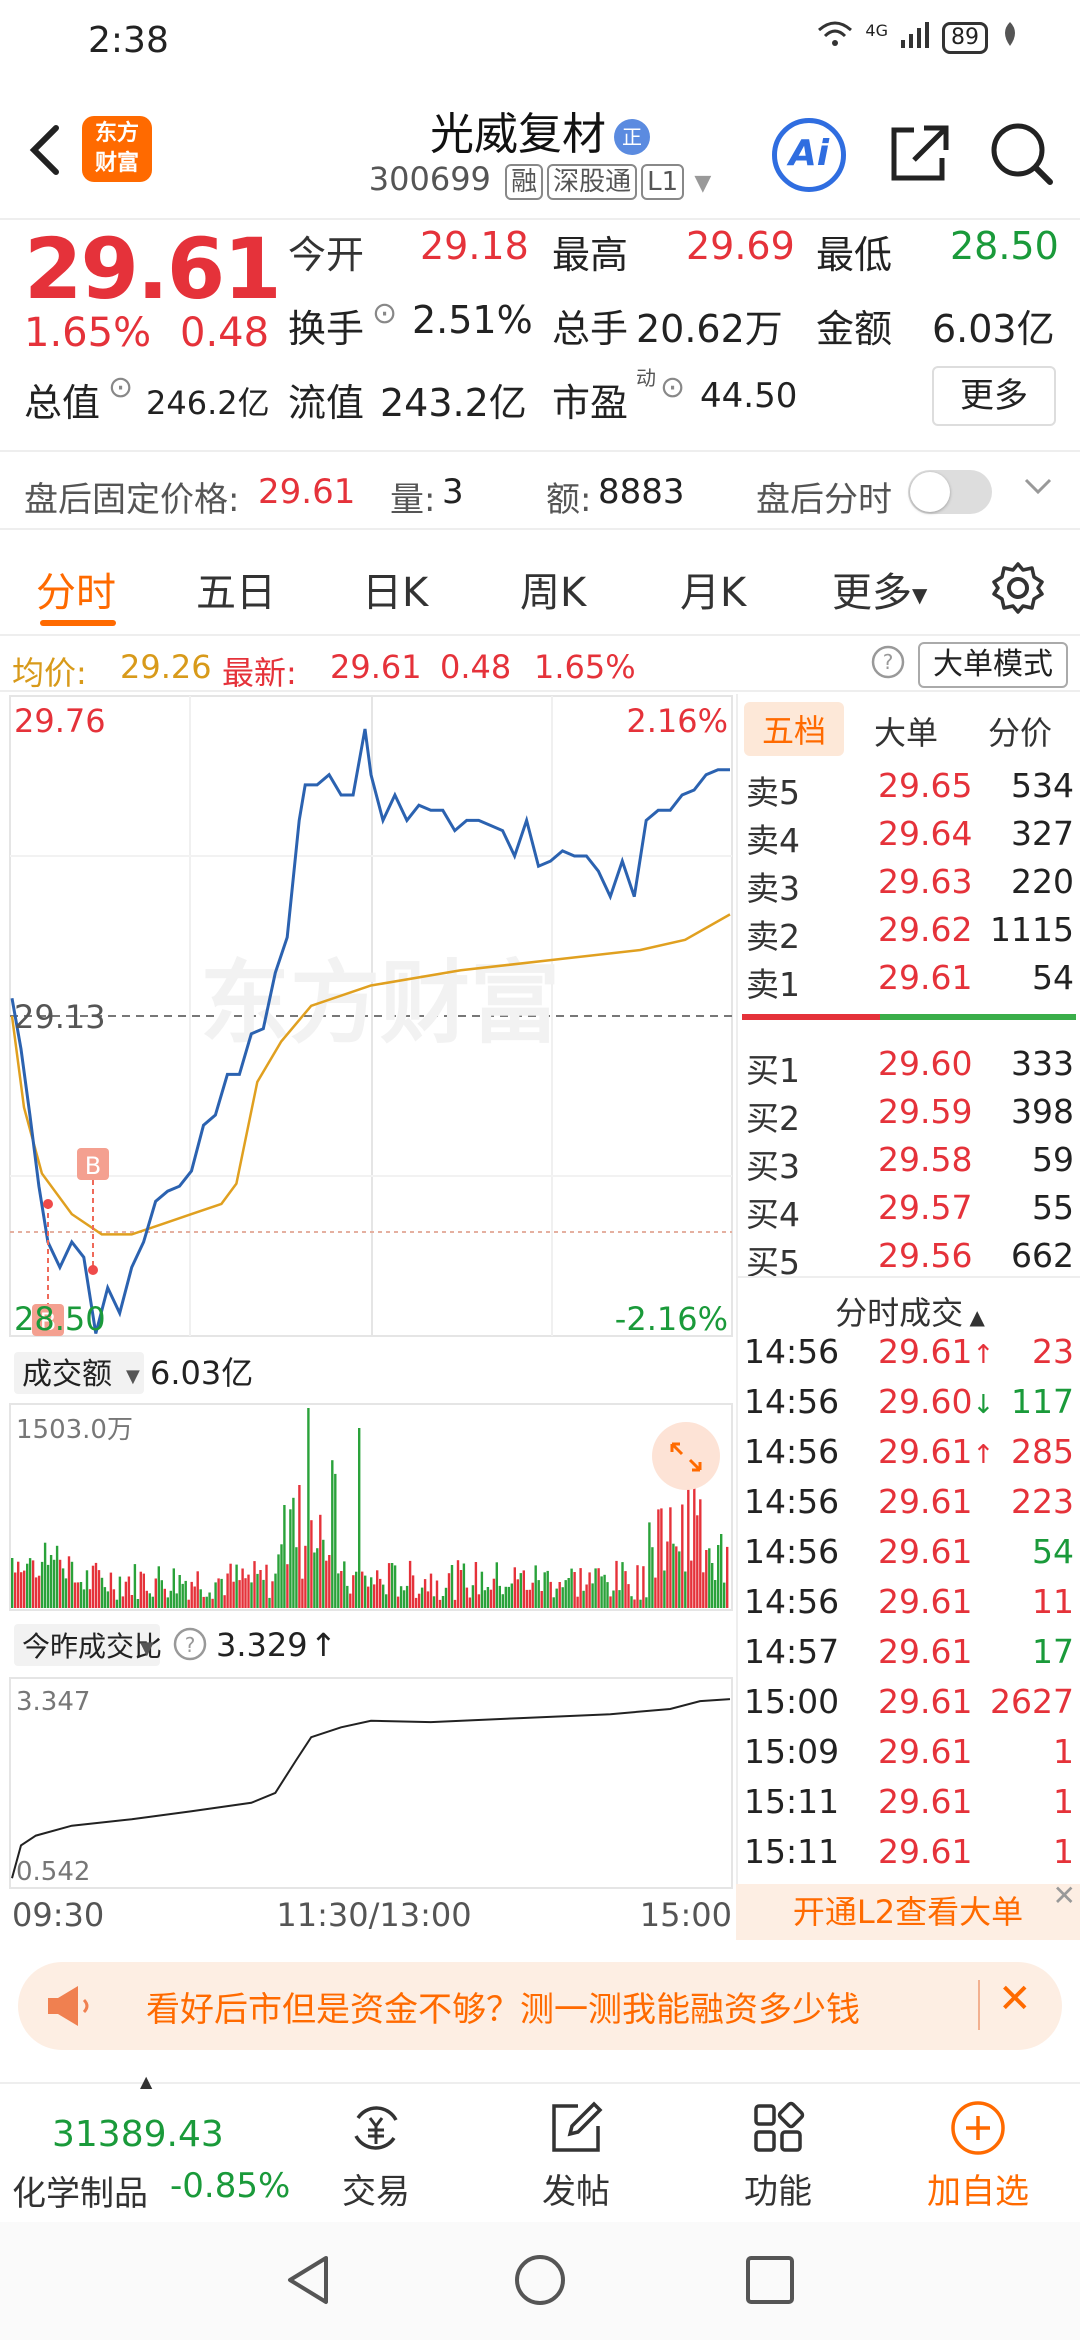  Describe the element at coordinates (45, 150) in the screenshot. I see `back-button` at that location.